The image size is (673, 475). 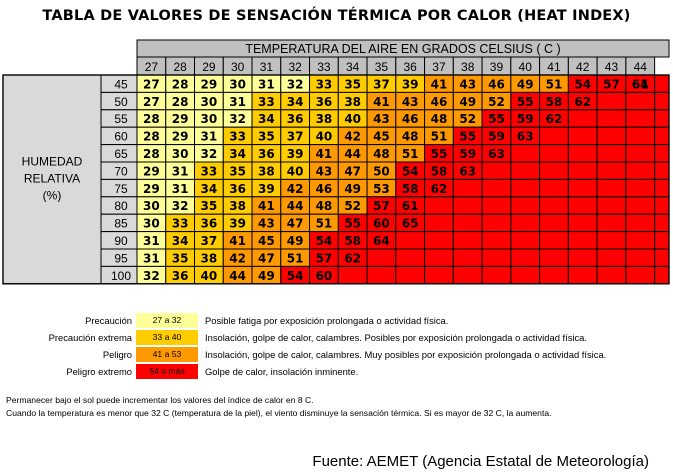 What do you see at coordinates (209, 189) in the screenshot?
I see `heat-value: 34` at bounding box center [209, 189].